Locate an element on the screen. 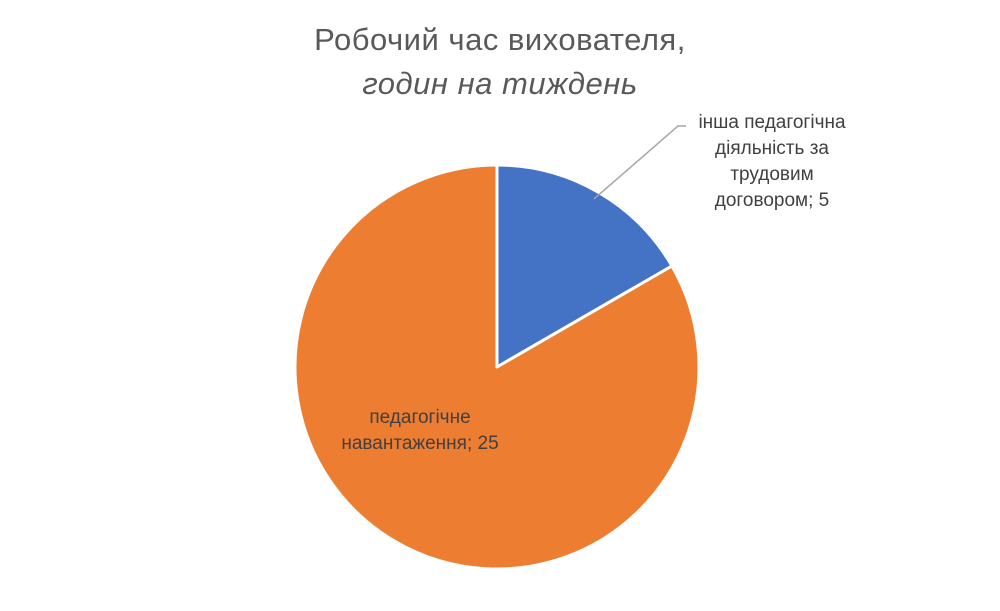 The height and width of the screenshot is (611, 1000). chart-subtitle: годин на тиждень is located at coordinates (500, 83).